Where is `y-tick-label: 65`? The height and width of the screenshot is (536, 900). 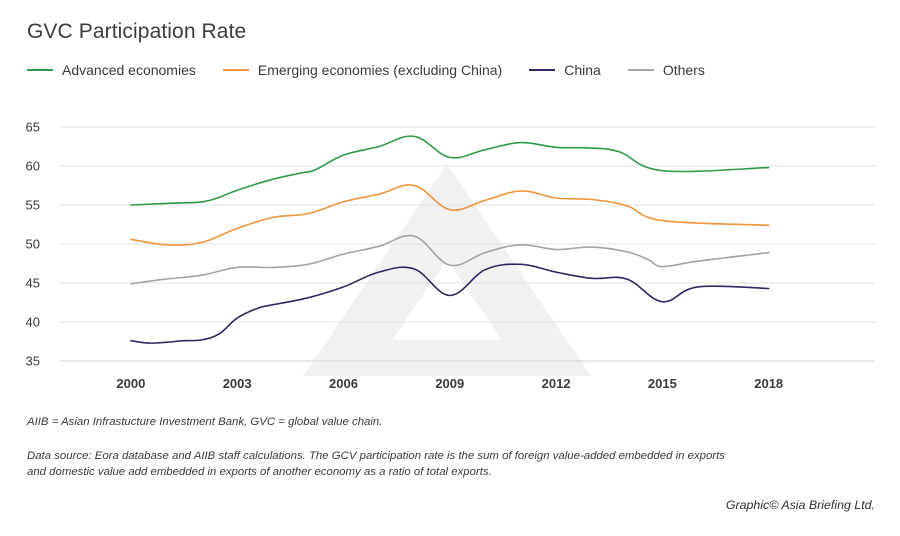
y-tick-label: 65 is located at coordinates (33, 127).